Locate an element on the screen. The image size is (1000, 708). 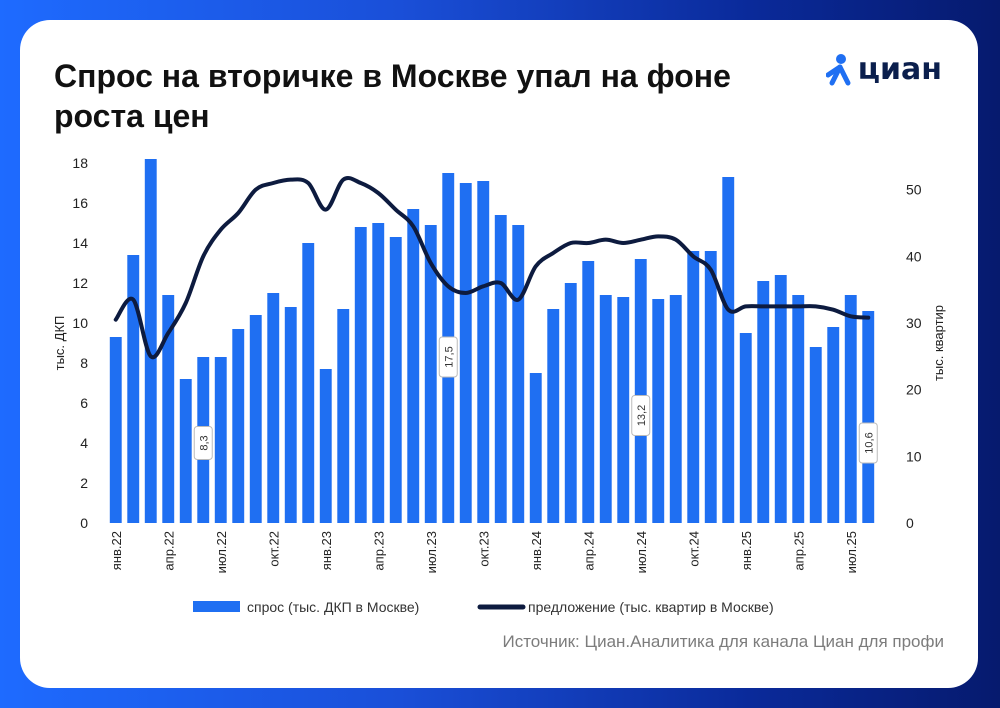
x-tick-label: окт.23 is located at coordinates (483, 549).